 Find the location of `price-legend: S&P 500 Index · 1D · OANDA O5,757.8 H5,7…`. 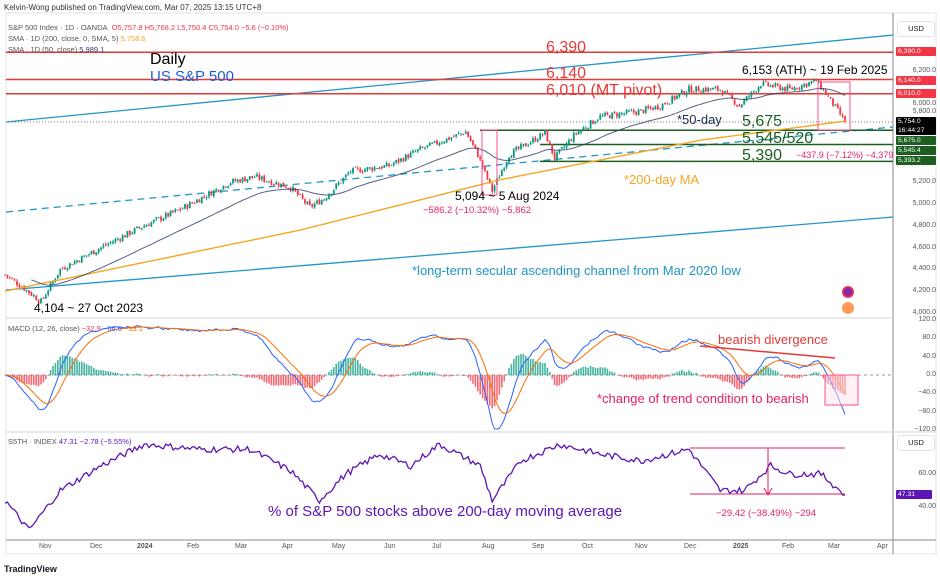

price-legend: S&P 500 Index · 1D · OANDA O5,757.8 H5,7… is located at coordinates (148, 27).